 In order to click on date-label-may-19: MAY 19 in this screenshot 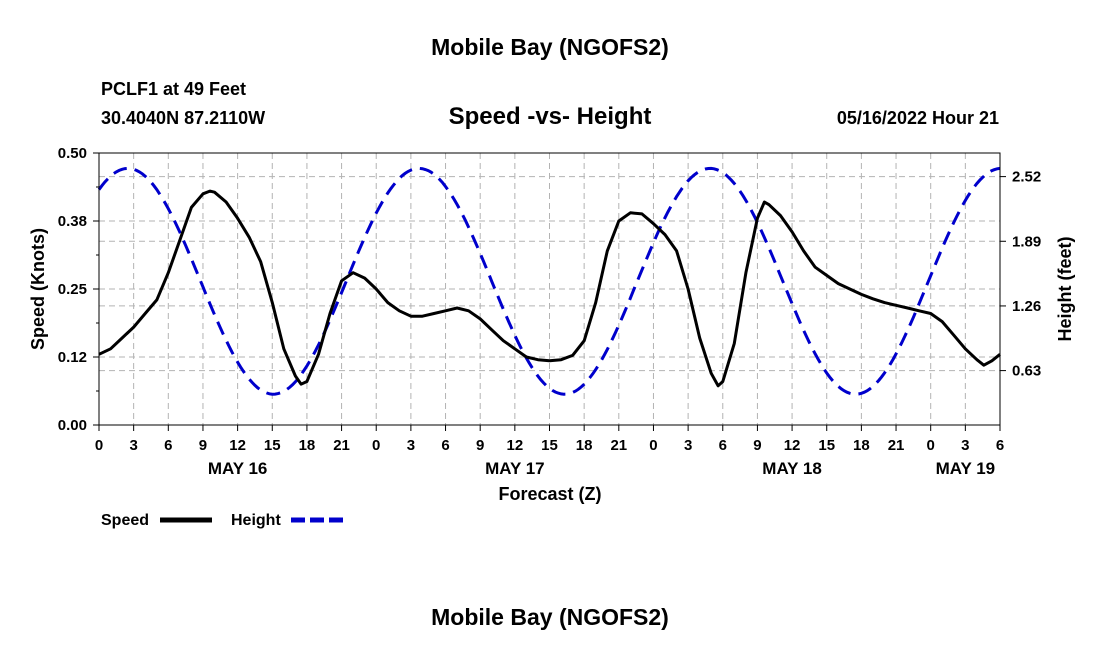, I will do `click(966, 468)`.